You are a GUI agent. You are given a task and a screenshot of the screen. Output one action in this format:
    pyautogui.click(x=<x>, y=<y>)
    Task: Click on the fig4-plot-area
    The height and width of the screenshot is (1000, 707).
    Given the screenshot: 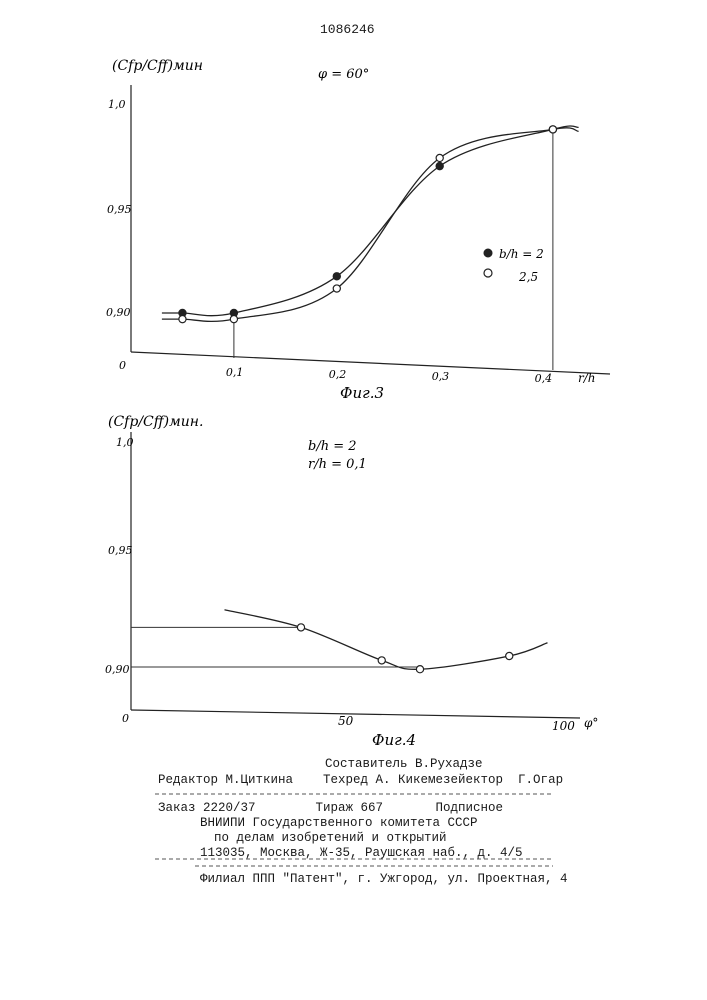 What is the action you would take?
    pyautogui.click(x=339, y=641)
    